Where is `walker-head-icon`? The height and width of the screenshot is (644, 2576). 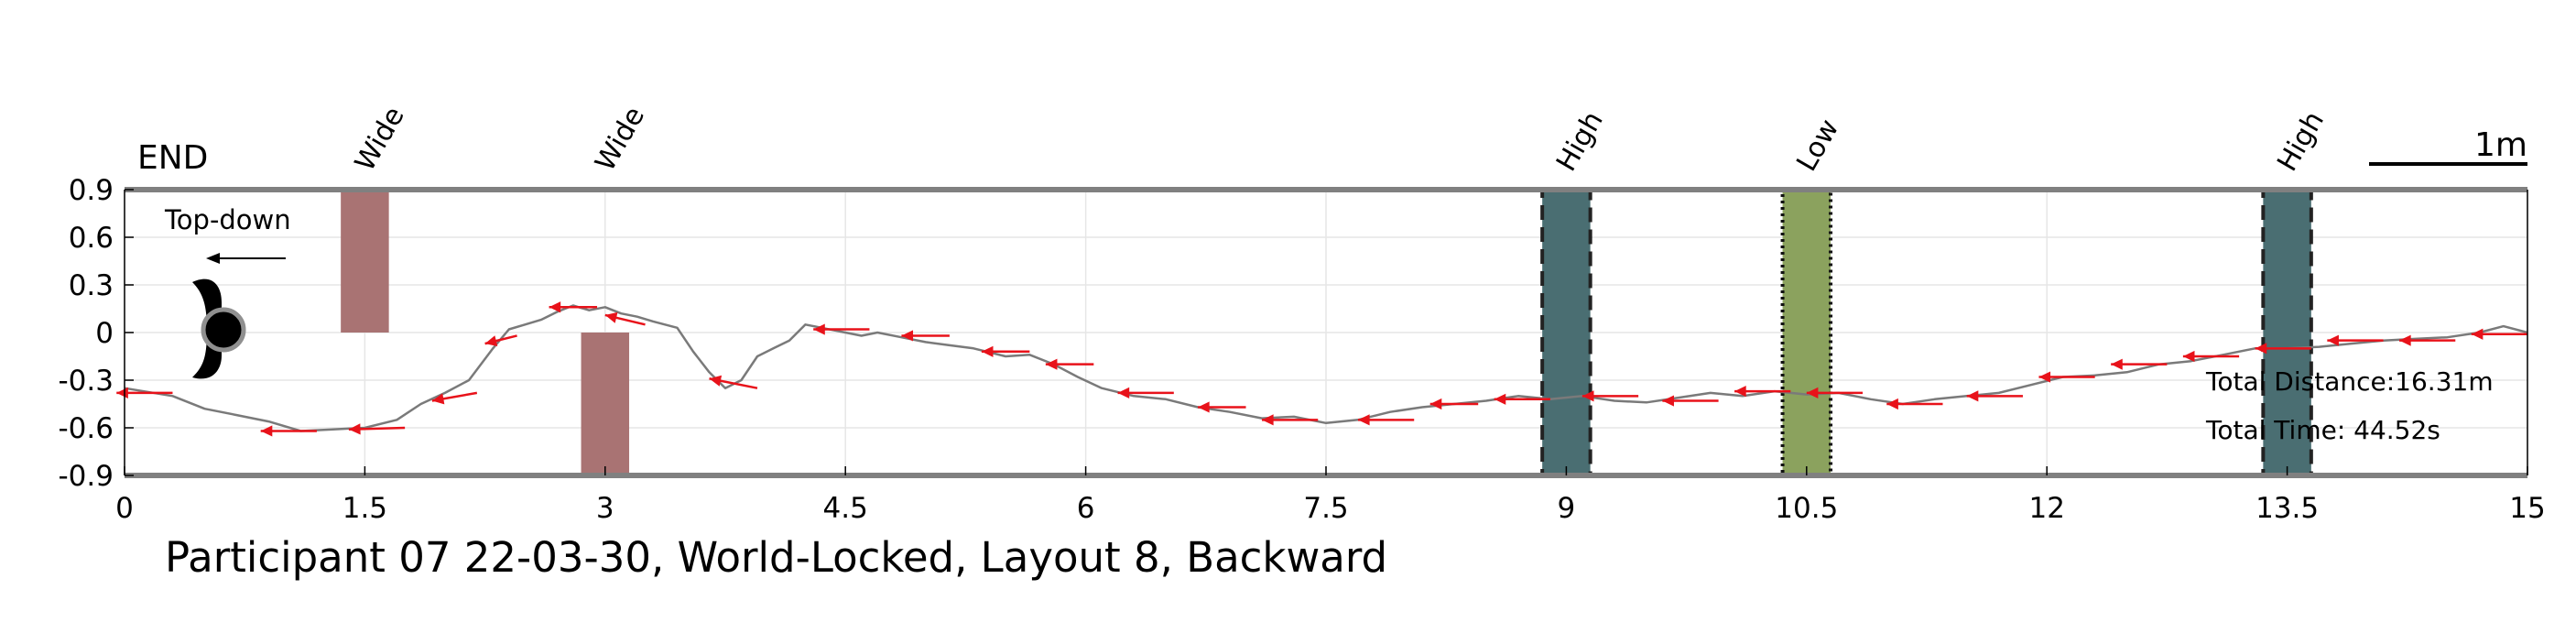 walker-head-icon is located at coordinates (223, 330).